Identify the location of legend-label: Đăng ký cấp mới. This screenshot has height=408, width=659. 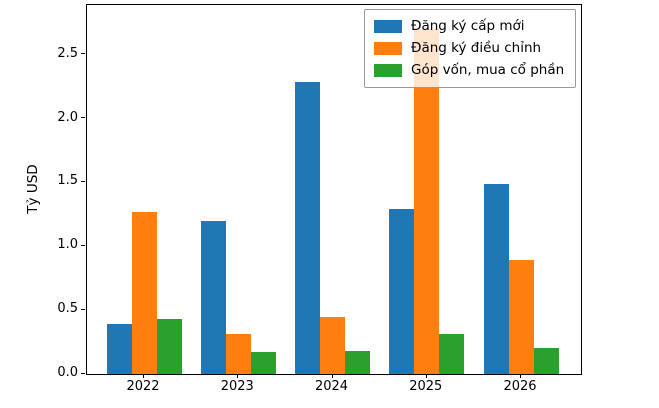
(468, 26).